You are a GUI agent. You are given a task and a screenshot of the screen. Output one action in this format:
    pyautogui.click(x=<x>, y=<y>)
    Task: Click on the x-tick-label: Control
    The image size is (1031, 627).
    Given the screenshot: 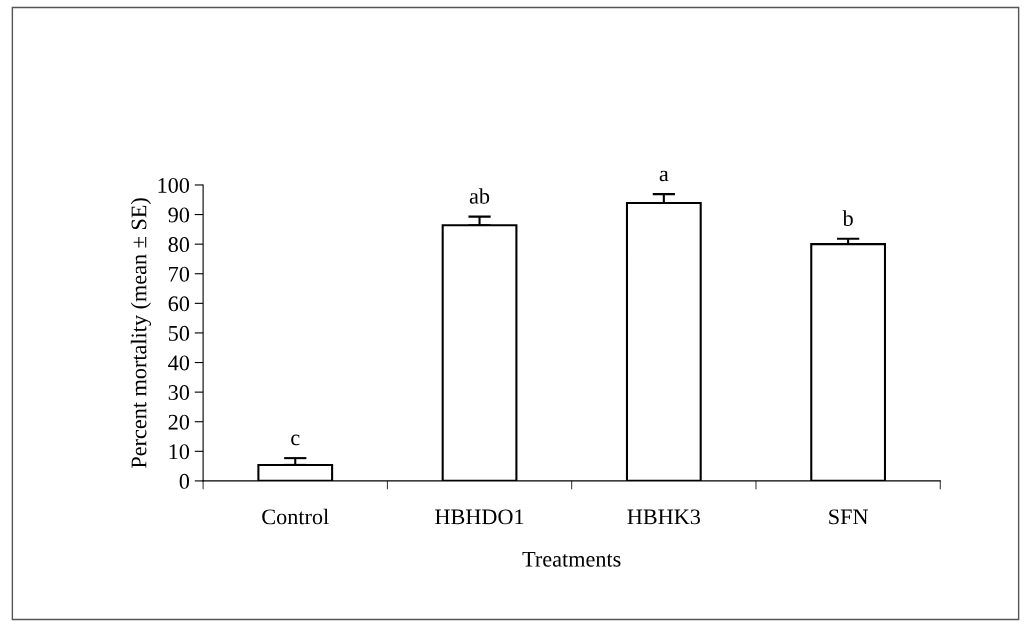 What is the action you would take?
    pyautogui.click(x=295, y=516)
    